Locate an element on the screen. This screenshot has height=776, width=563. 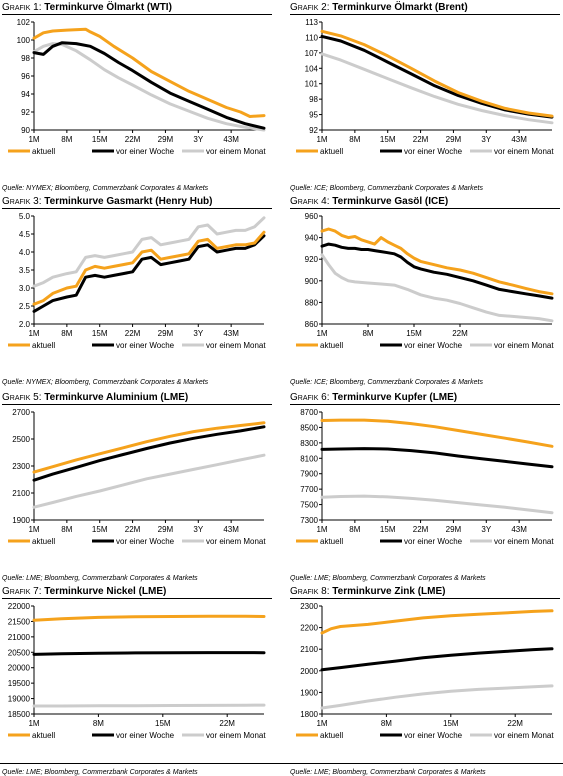
legend-label-aktuell: aktuell is located at coordinates (43, 151).